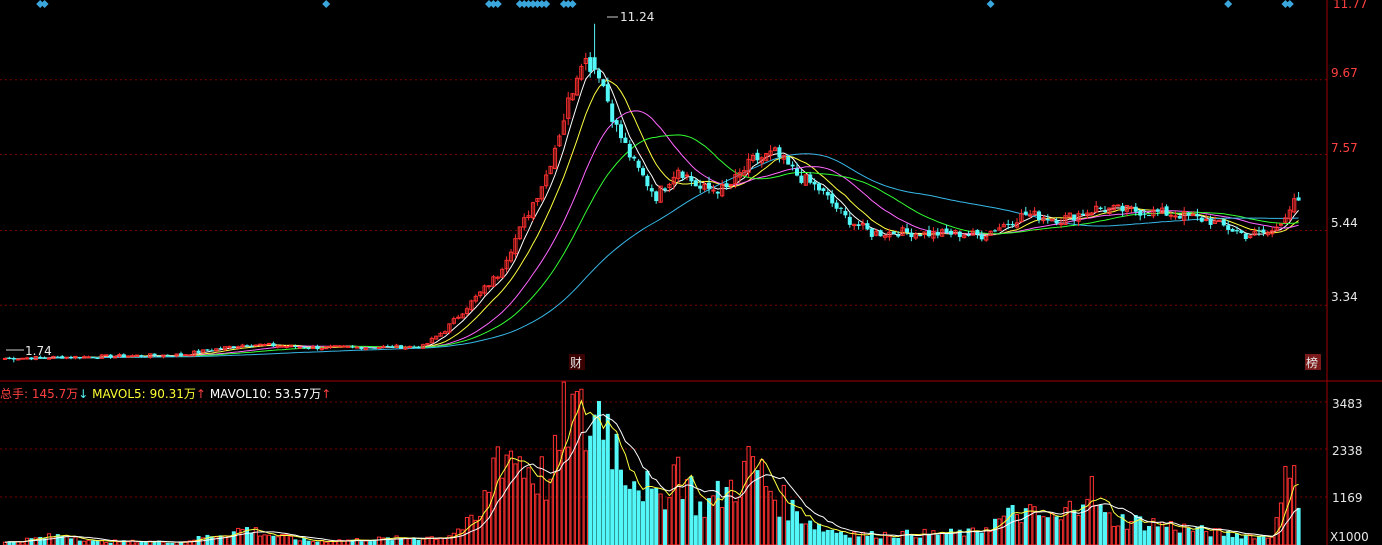 This screenshot has height=545, width=1382. What do you see at coordinates (172, 394) in the screenshot?
I see `mavol5-value: 90.31万` at bounding box center [172, 394].